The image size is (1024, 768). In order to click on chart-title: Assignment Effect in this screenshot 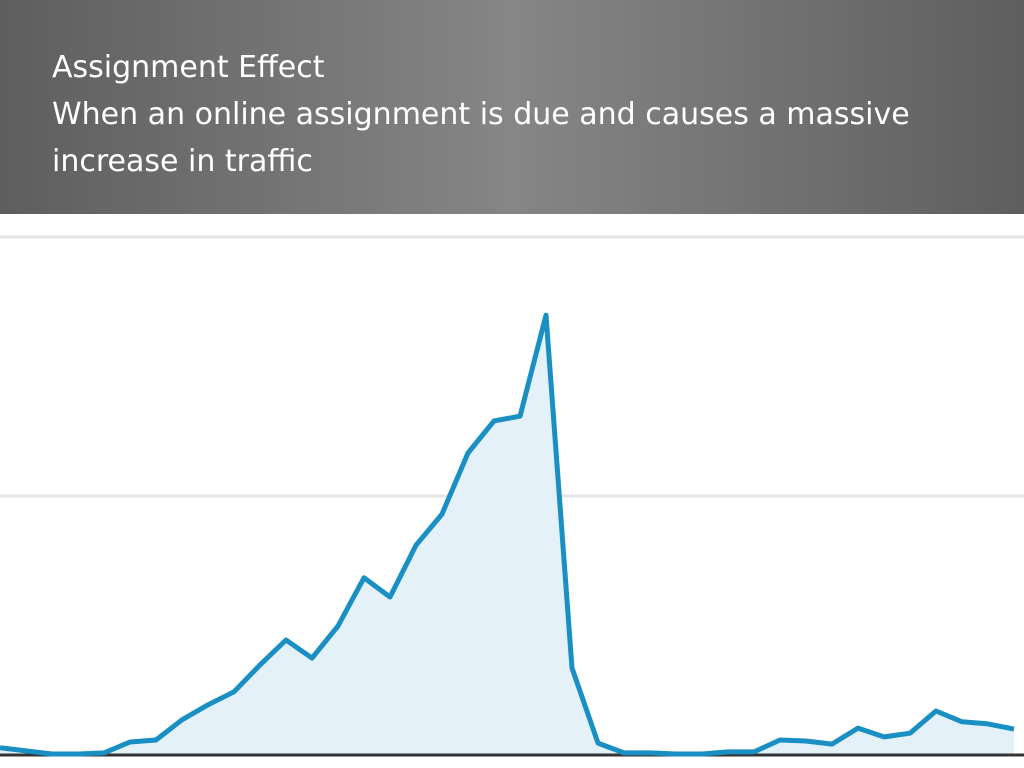, I will do `click(188, 67)`.